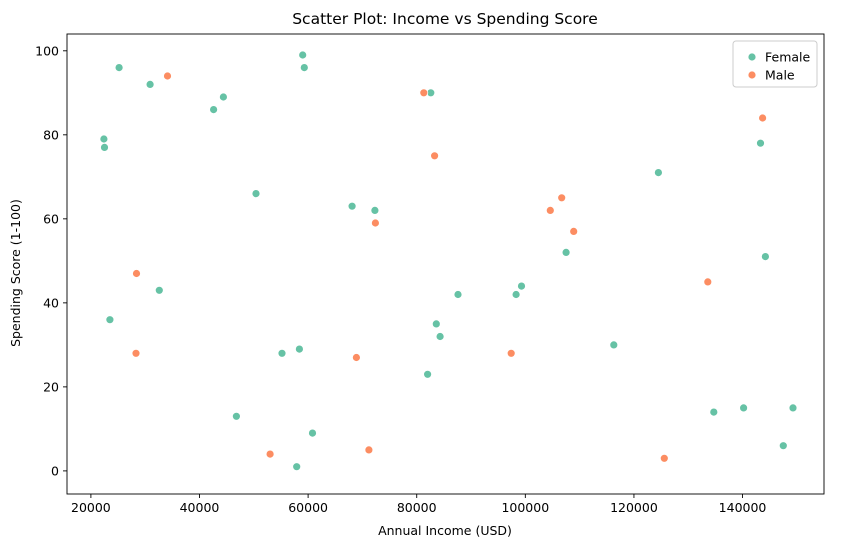 This screenshot has height=547, width=850. What do you see at coordinates (51, 302) in the screenshot?
I see `y-tick-label: 40` at bounding box center [51, 302].